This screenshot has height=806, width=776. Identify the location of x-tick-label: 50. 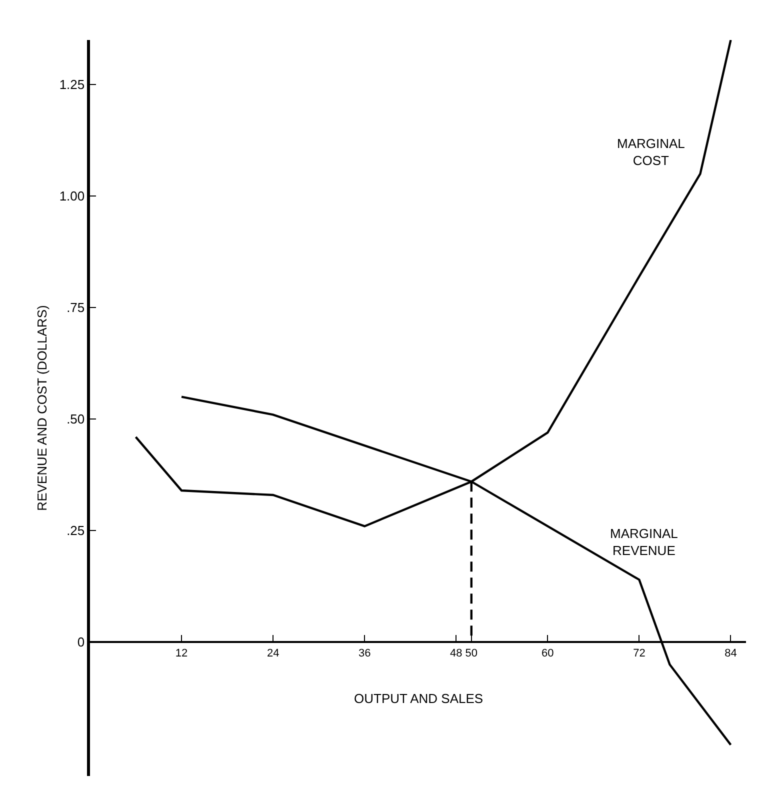
(471, 653).